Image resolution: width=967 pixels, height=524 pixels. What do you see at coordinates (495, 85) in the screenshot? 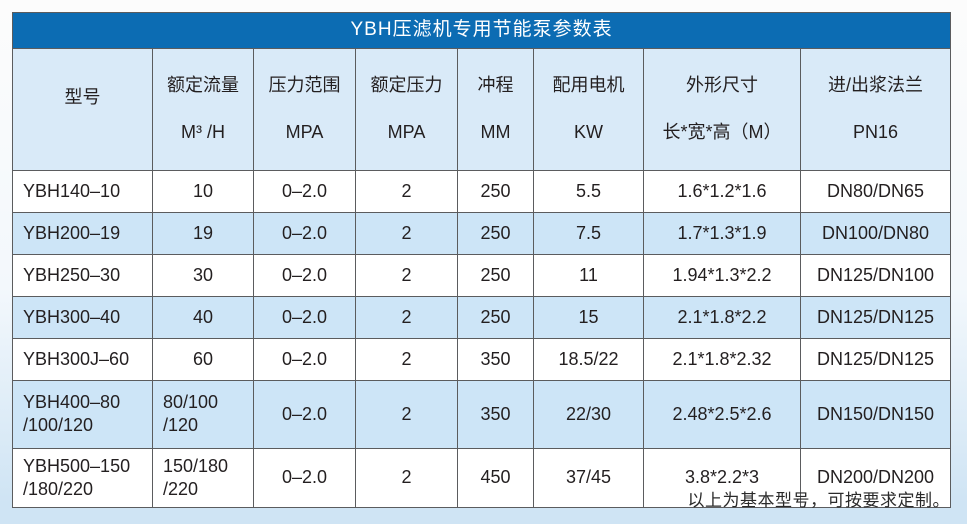
I see `column-label: 冲程` at bounding box center [495, 85].